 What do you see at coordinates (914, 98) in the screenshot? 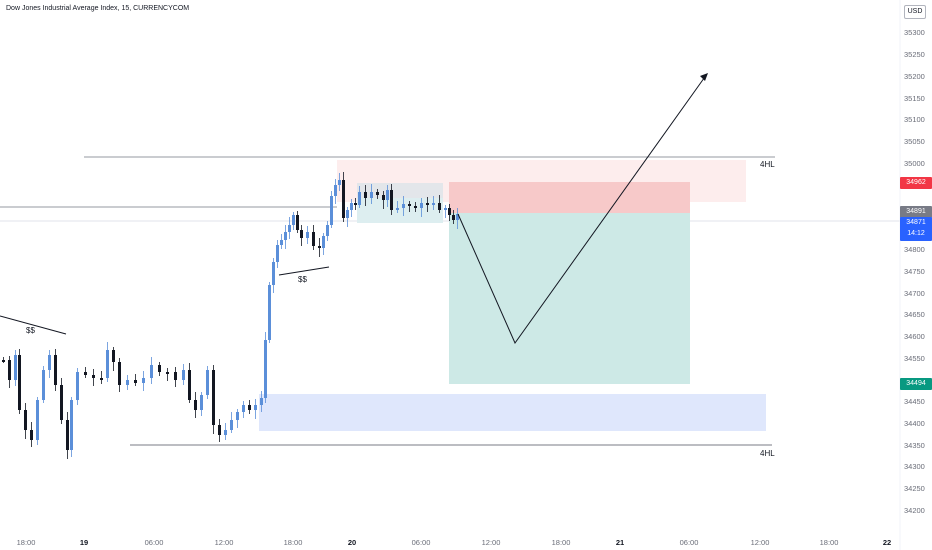
I see `price-tick: 35150` at bounding box center [914, 98].